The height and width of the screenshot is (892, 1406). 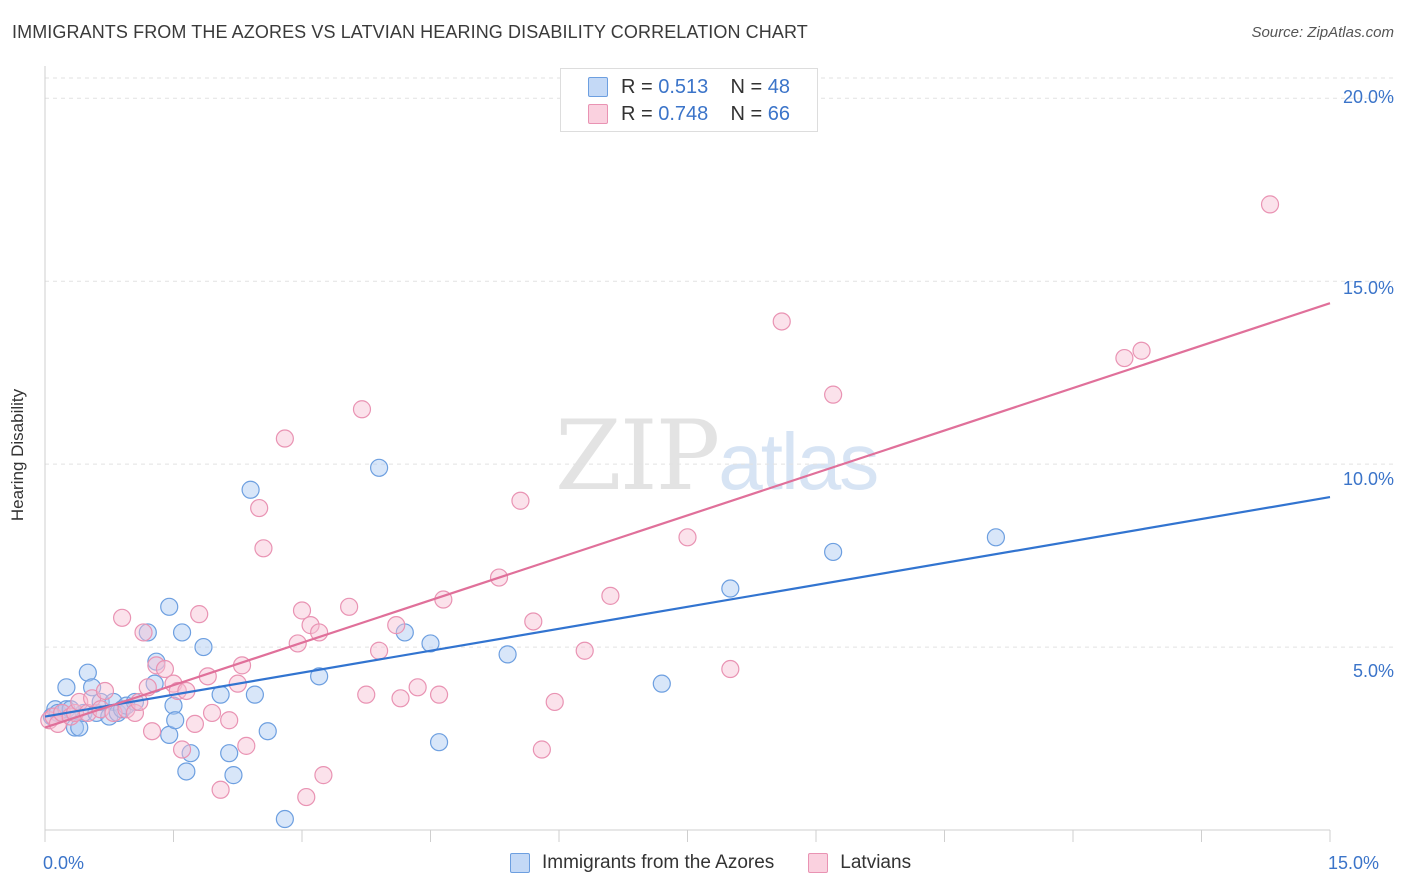 I want to click on x-tick-label-min: 0.0%, so click(x=64, y=863).